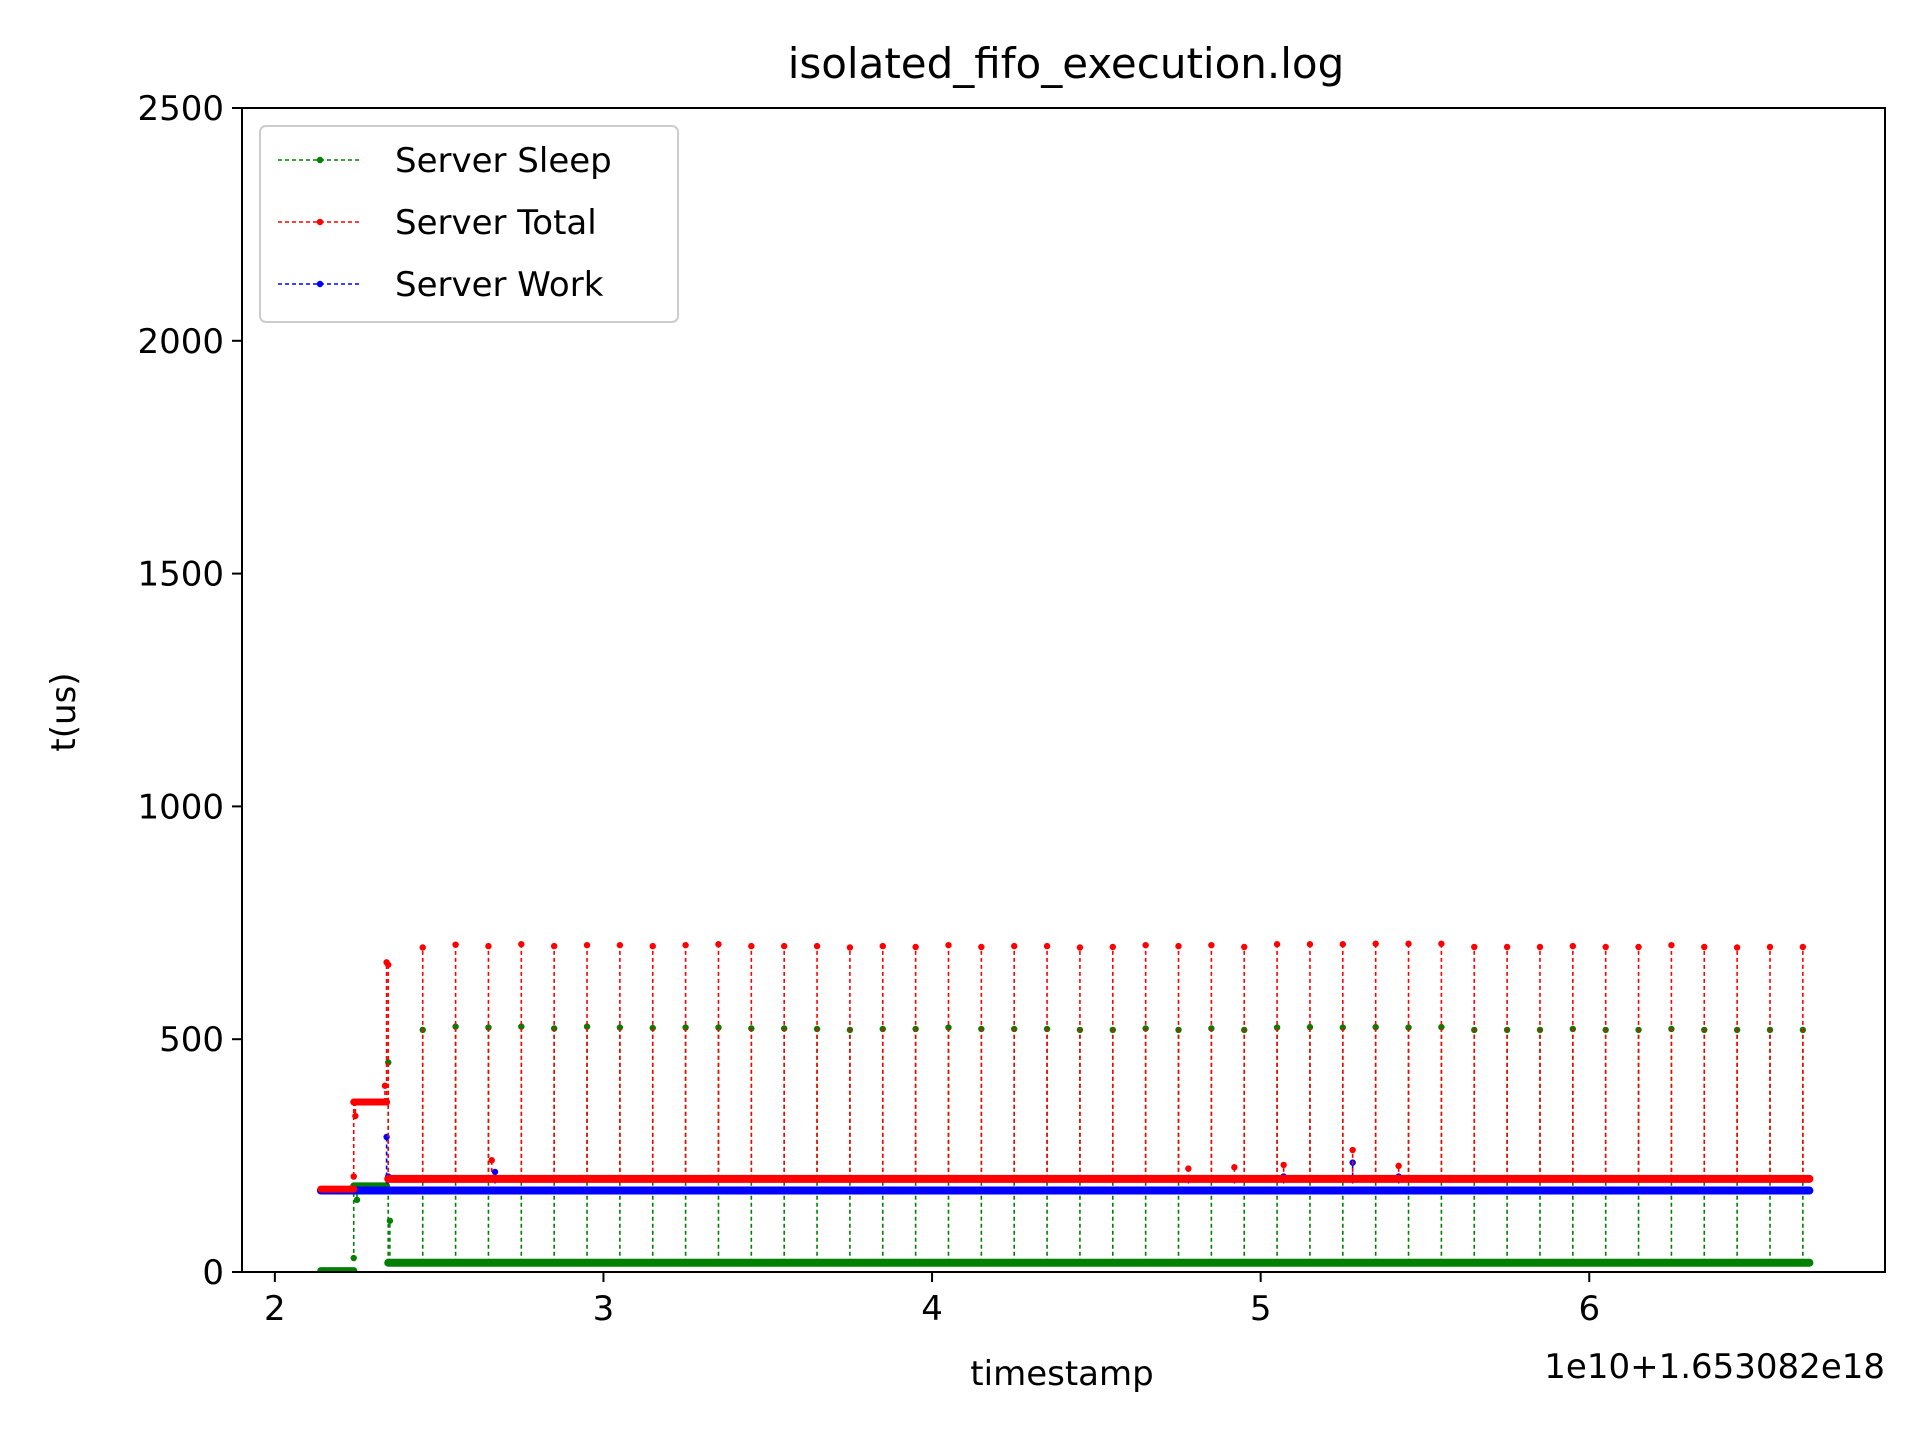 Image resolution: width=1920 pixels, height=1440 pixels. What do you see at coordinates (1589, 1309) in the screenshot?
I see `x-tick-label: 6` at bounding box center [1589, 1309].